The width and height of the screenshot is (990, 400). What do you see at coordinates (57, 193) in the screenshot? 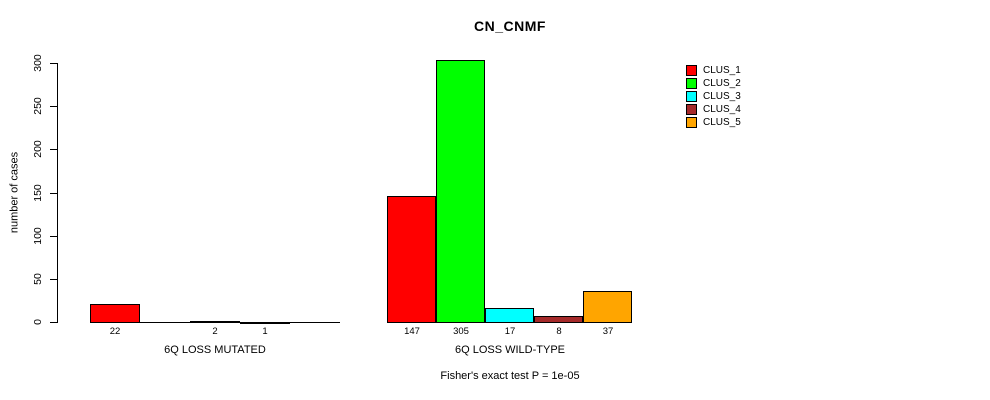
I see `y-axis-line` at bounding box center [57, 193].